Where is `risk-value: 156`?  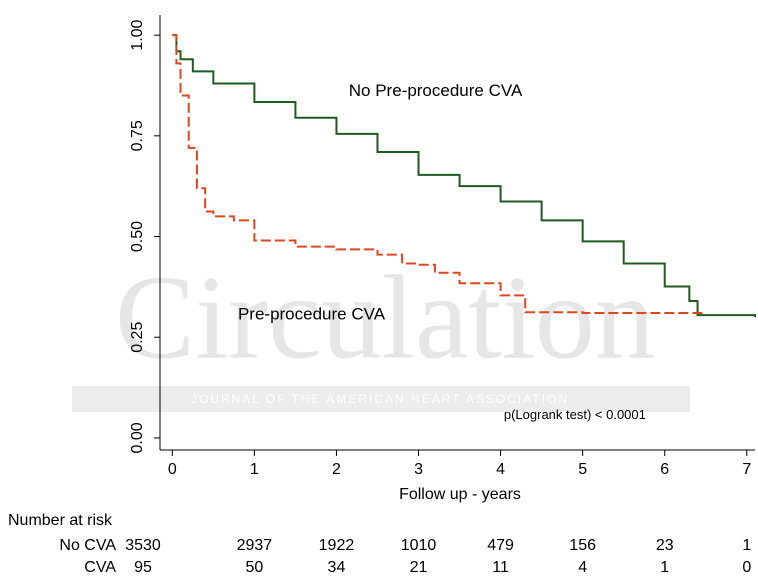
risk-value: 156 is located at coordinates (582, 545).